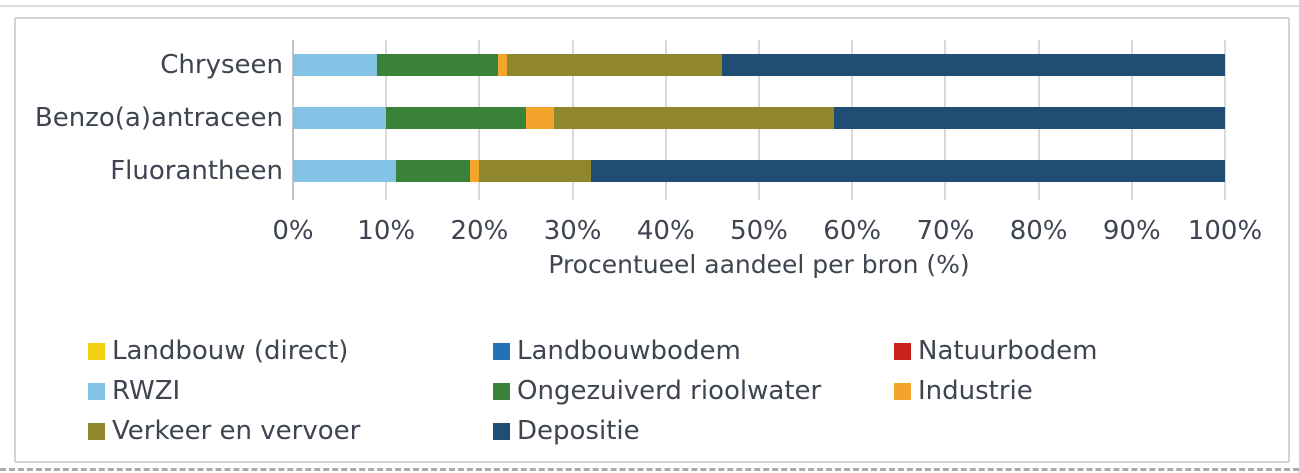 The image size is (1299, 473). I want to click on gridline, so click(1225, 120).